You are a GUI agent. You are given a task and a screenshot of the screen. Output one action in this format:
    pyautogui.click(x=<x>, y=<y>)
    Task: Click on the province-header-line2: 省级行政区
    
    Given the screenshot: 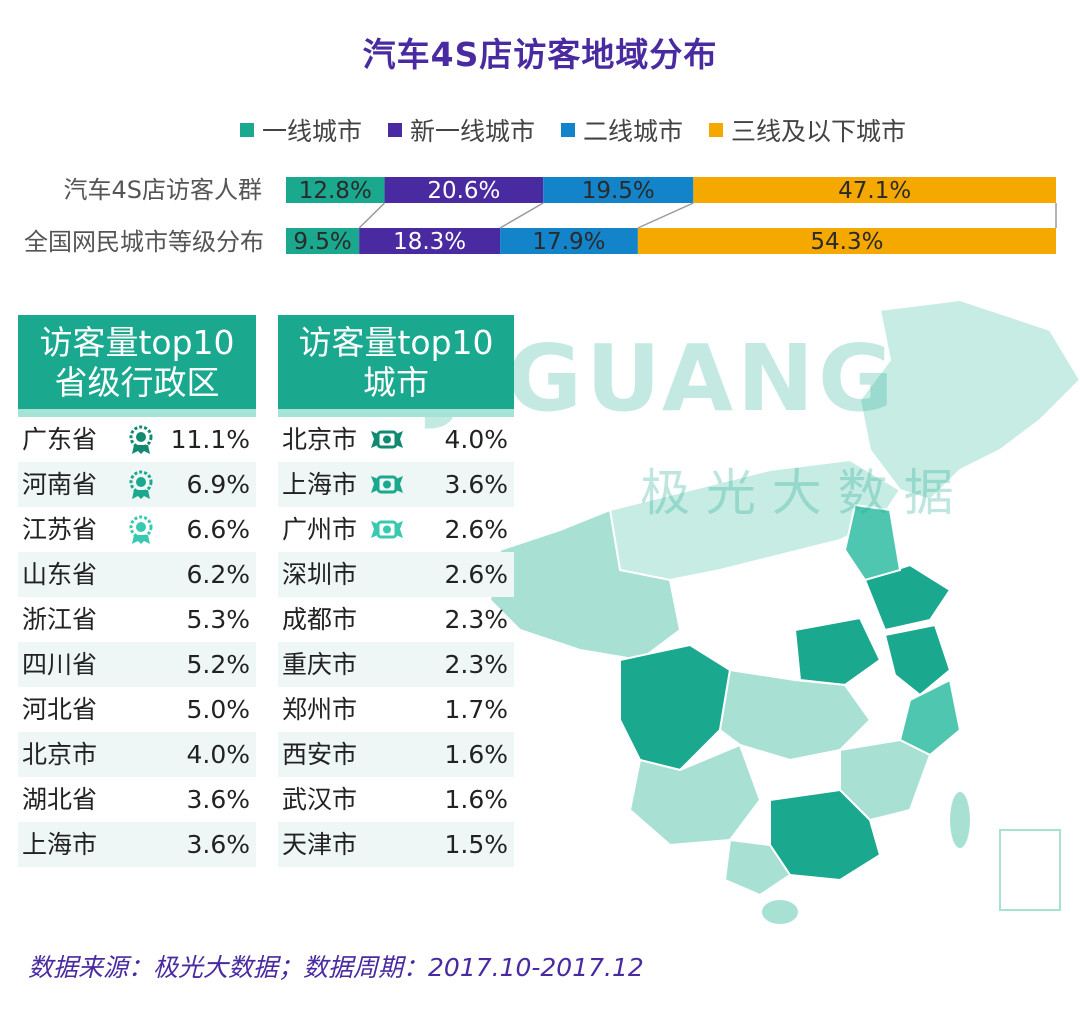 What is the action you would take?
    pyautogui.click(x=137, y=382)
    